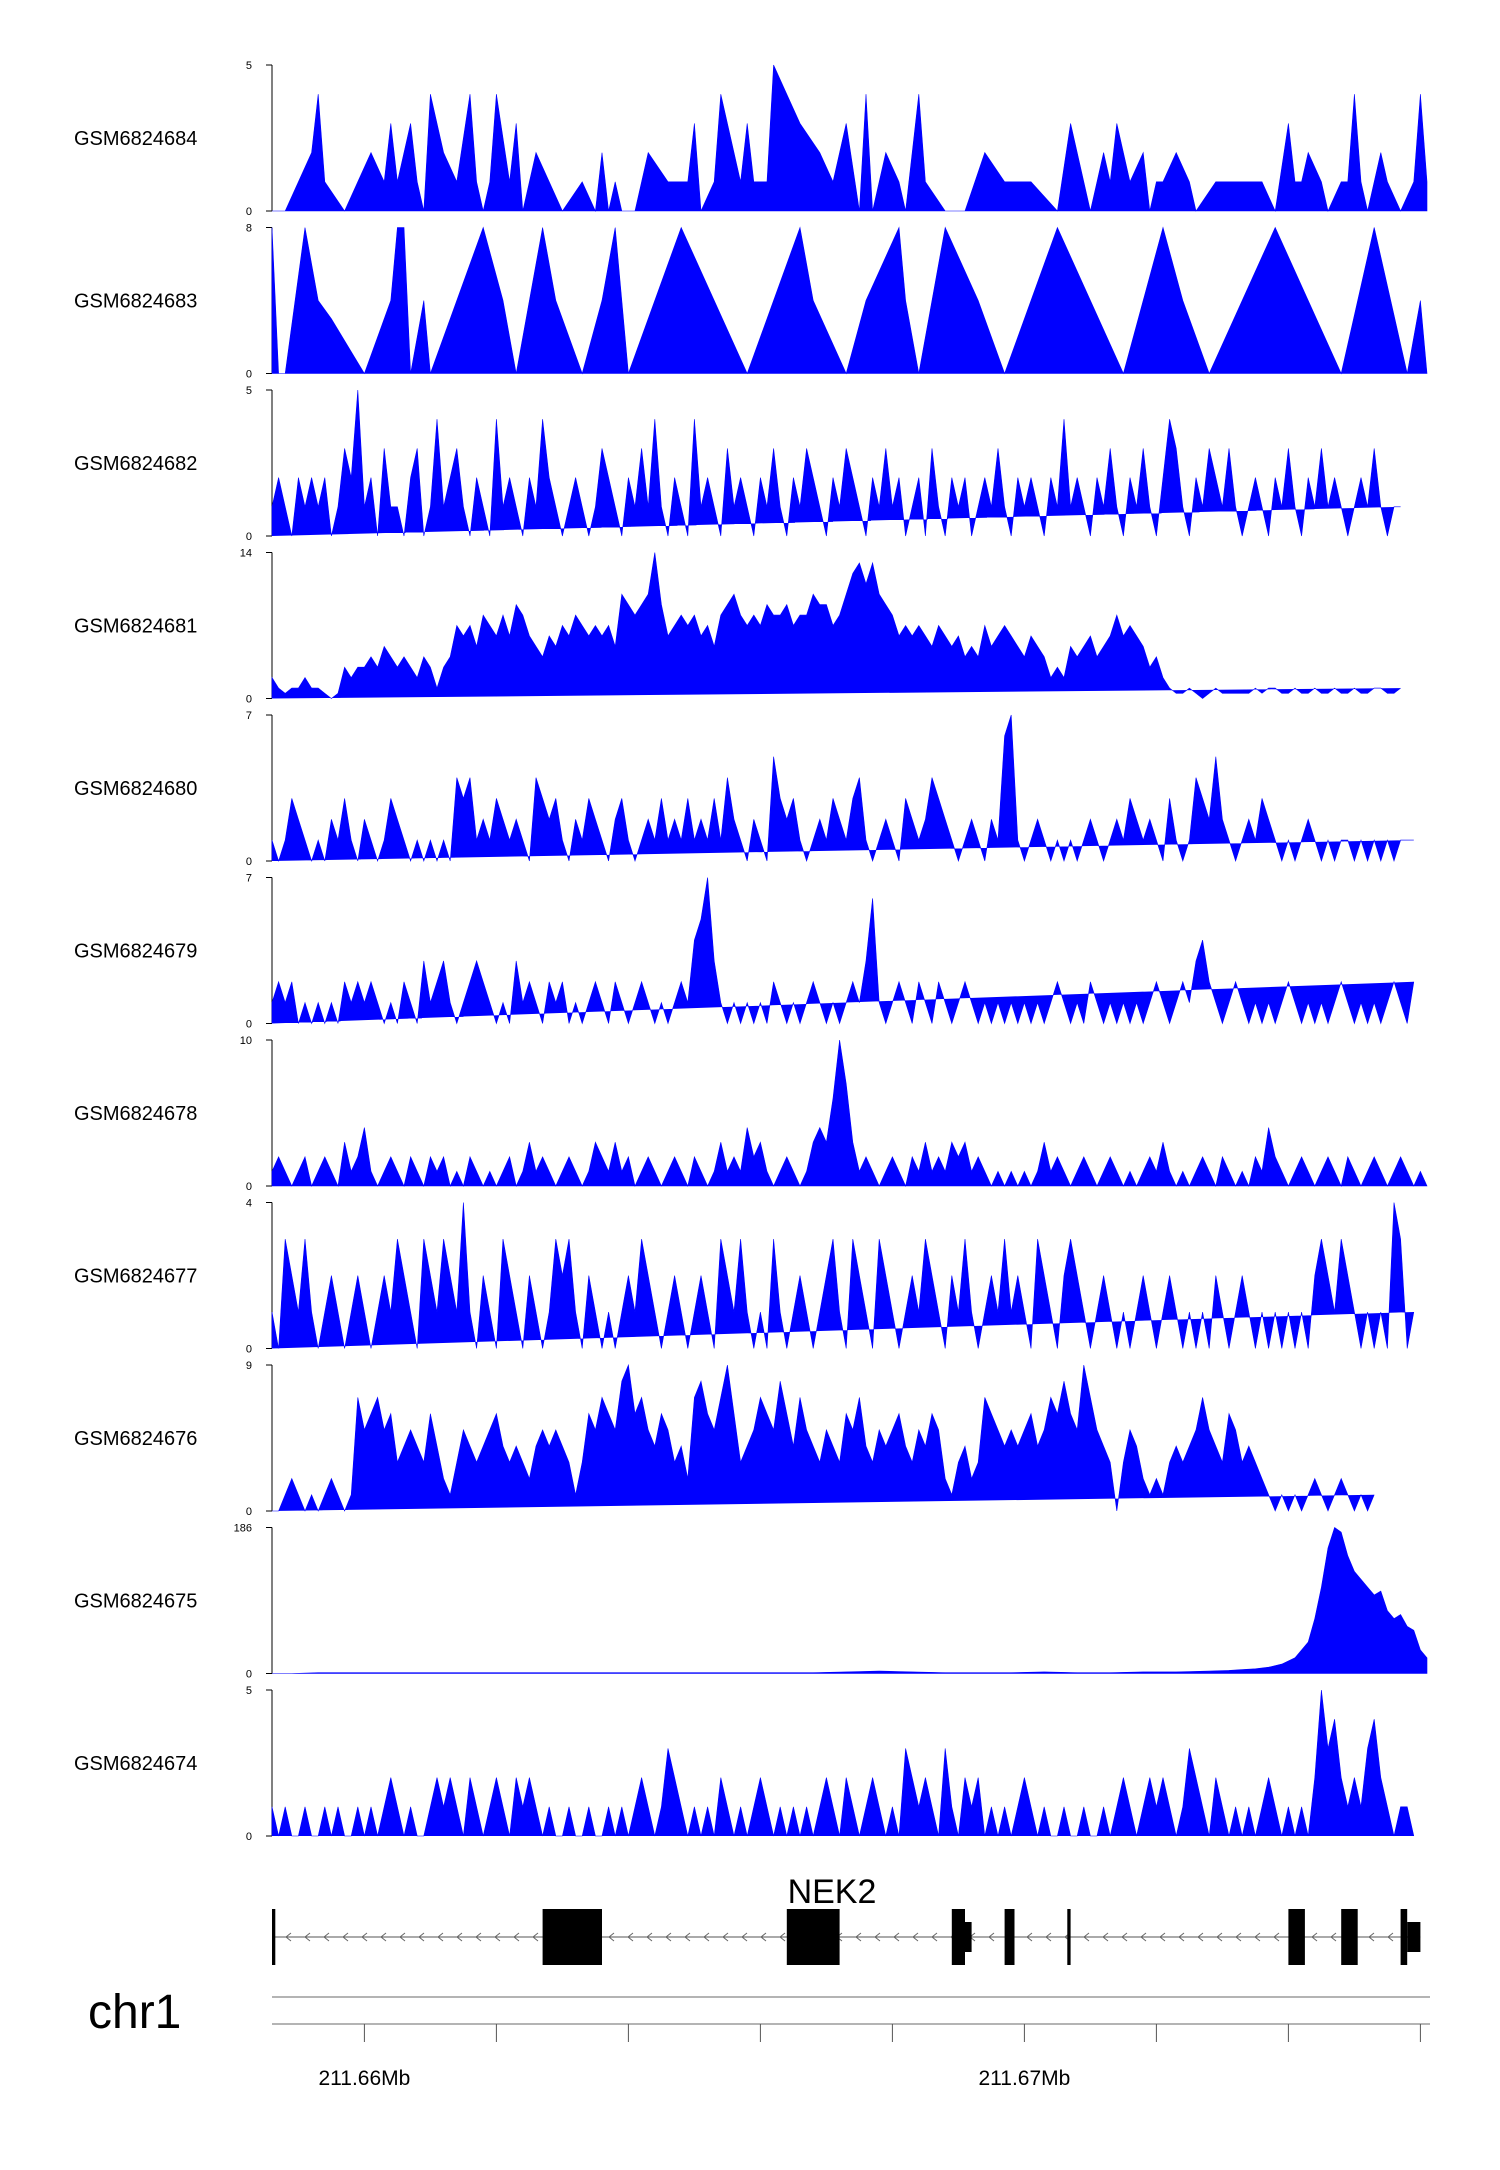 The height and width of the screenshot is (2170, 1500). I want to click on gene-model-track: NEK2, so click(846, 1919).